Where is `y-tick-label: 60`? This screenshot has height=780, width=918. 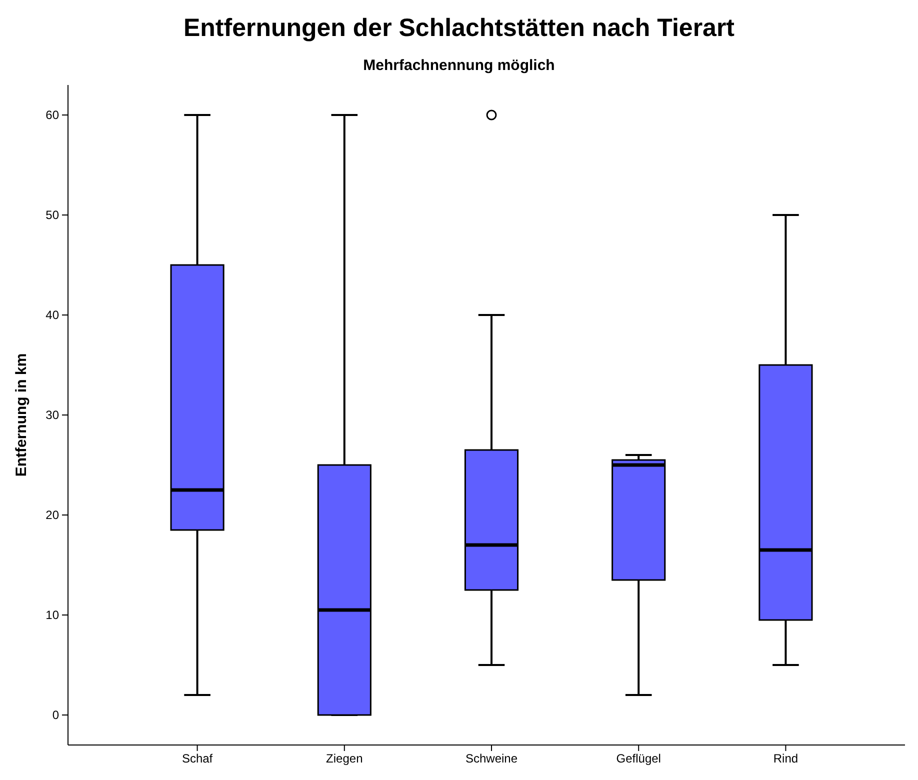
y-tick-label: 60 is located at coordinates (53, 115).